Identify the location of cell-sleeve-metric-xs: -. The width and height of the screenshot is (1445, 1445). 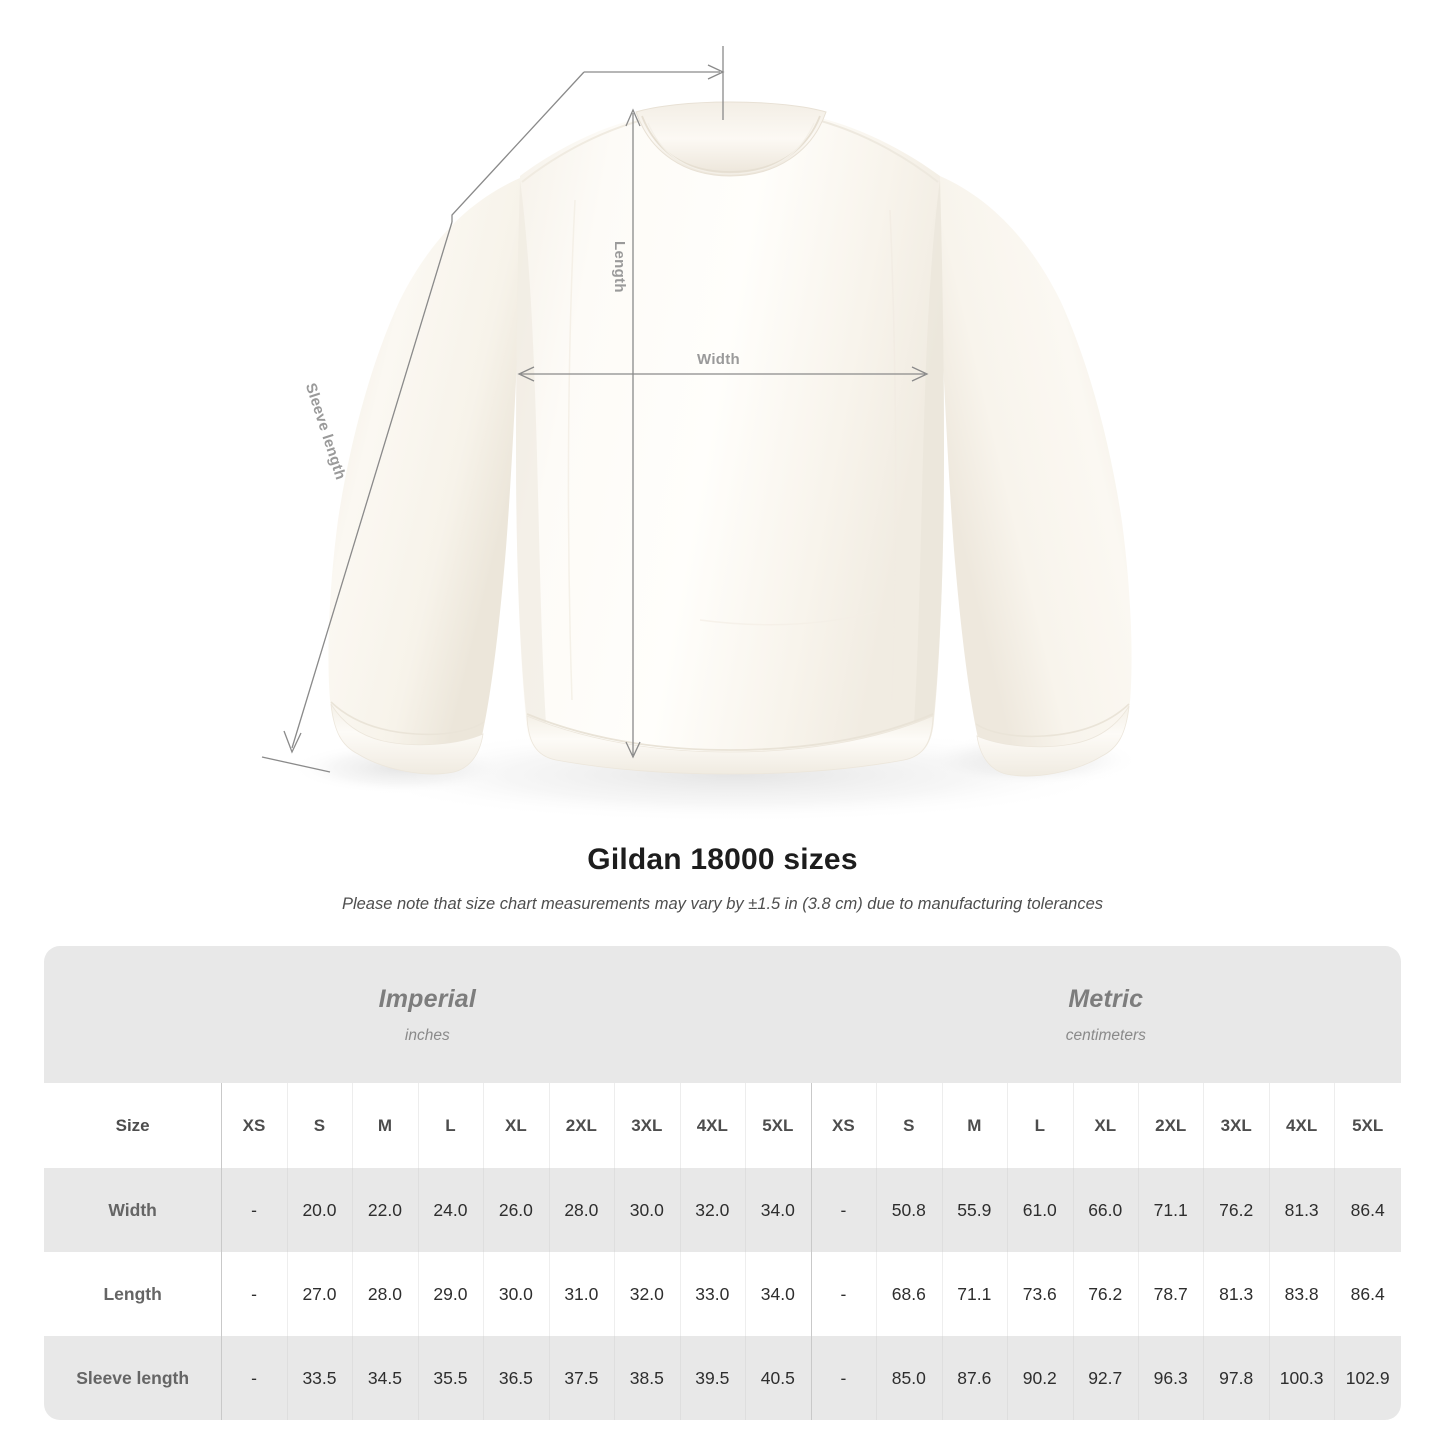
(843, 1378).